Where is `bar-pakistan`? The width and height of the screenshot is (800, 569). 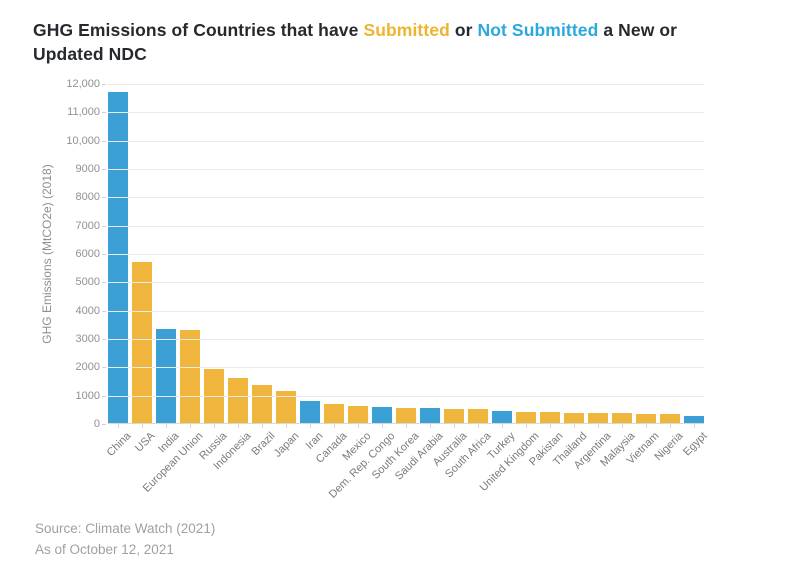
bar-pakistan is located at coordinates (550, 417).